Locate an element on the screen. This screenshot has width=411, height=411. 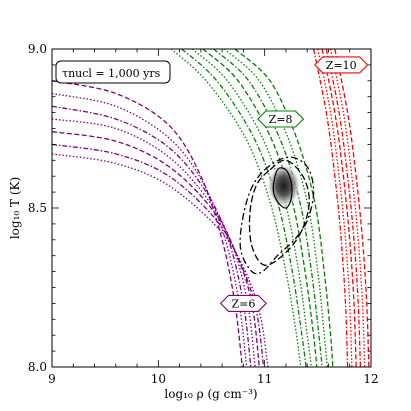
series-label-z10: Z=10 is located at coordinates (341, 65).